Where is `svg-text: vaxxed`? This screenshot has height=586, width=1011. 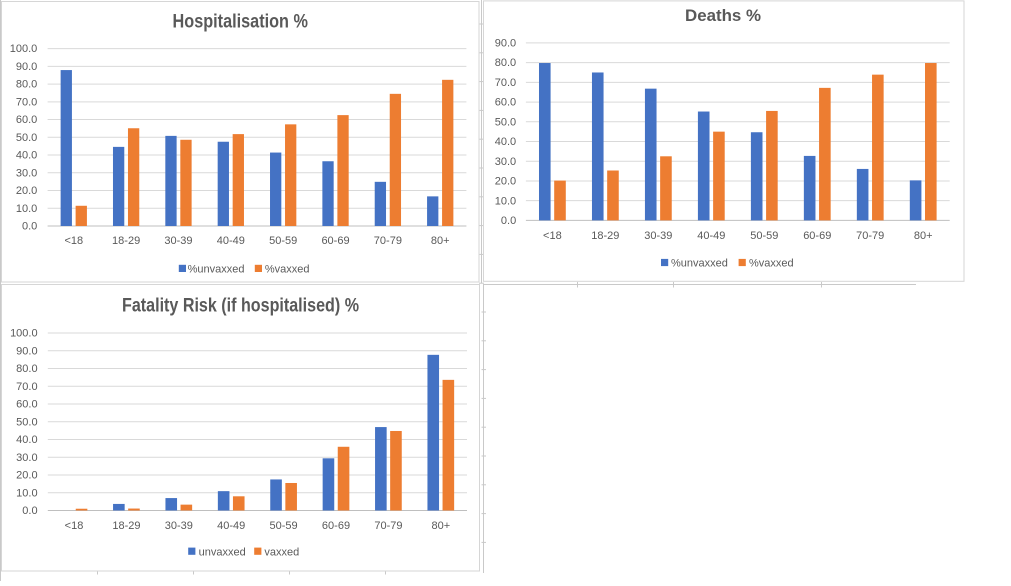 svg-text: vaxxed is located at coordinates (281, 552).